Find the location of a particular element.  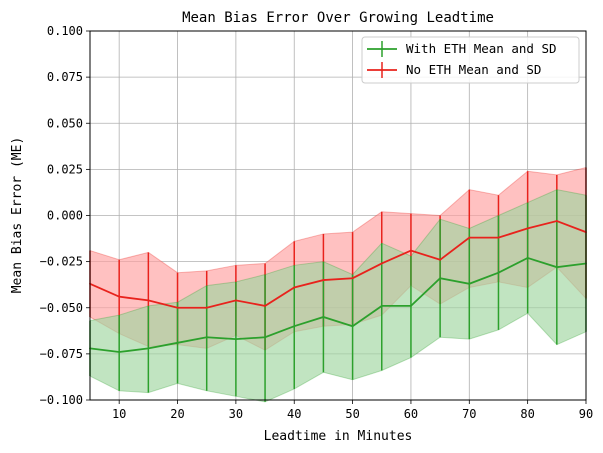

x-tick-label: 60 is located at coordinates (411, 414).